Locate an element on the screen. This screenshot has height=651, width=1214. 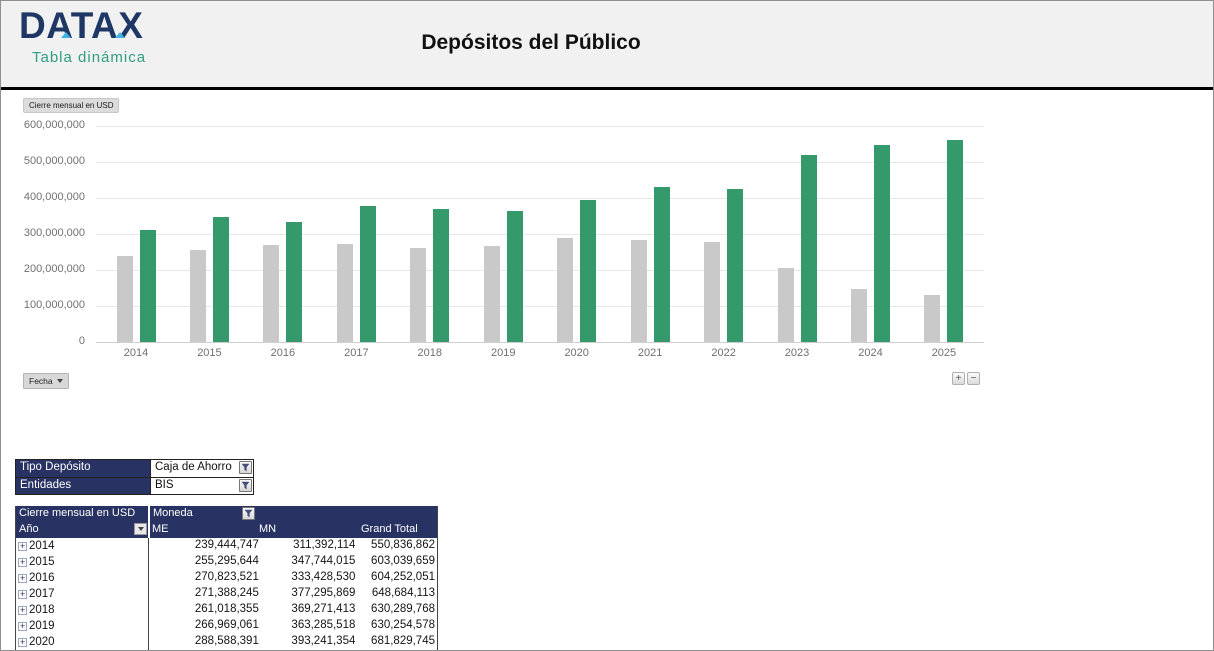
cell-grand-total-value: 604,252,051 is located at coordinates (403, 577).